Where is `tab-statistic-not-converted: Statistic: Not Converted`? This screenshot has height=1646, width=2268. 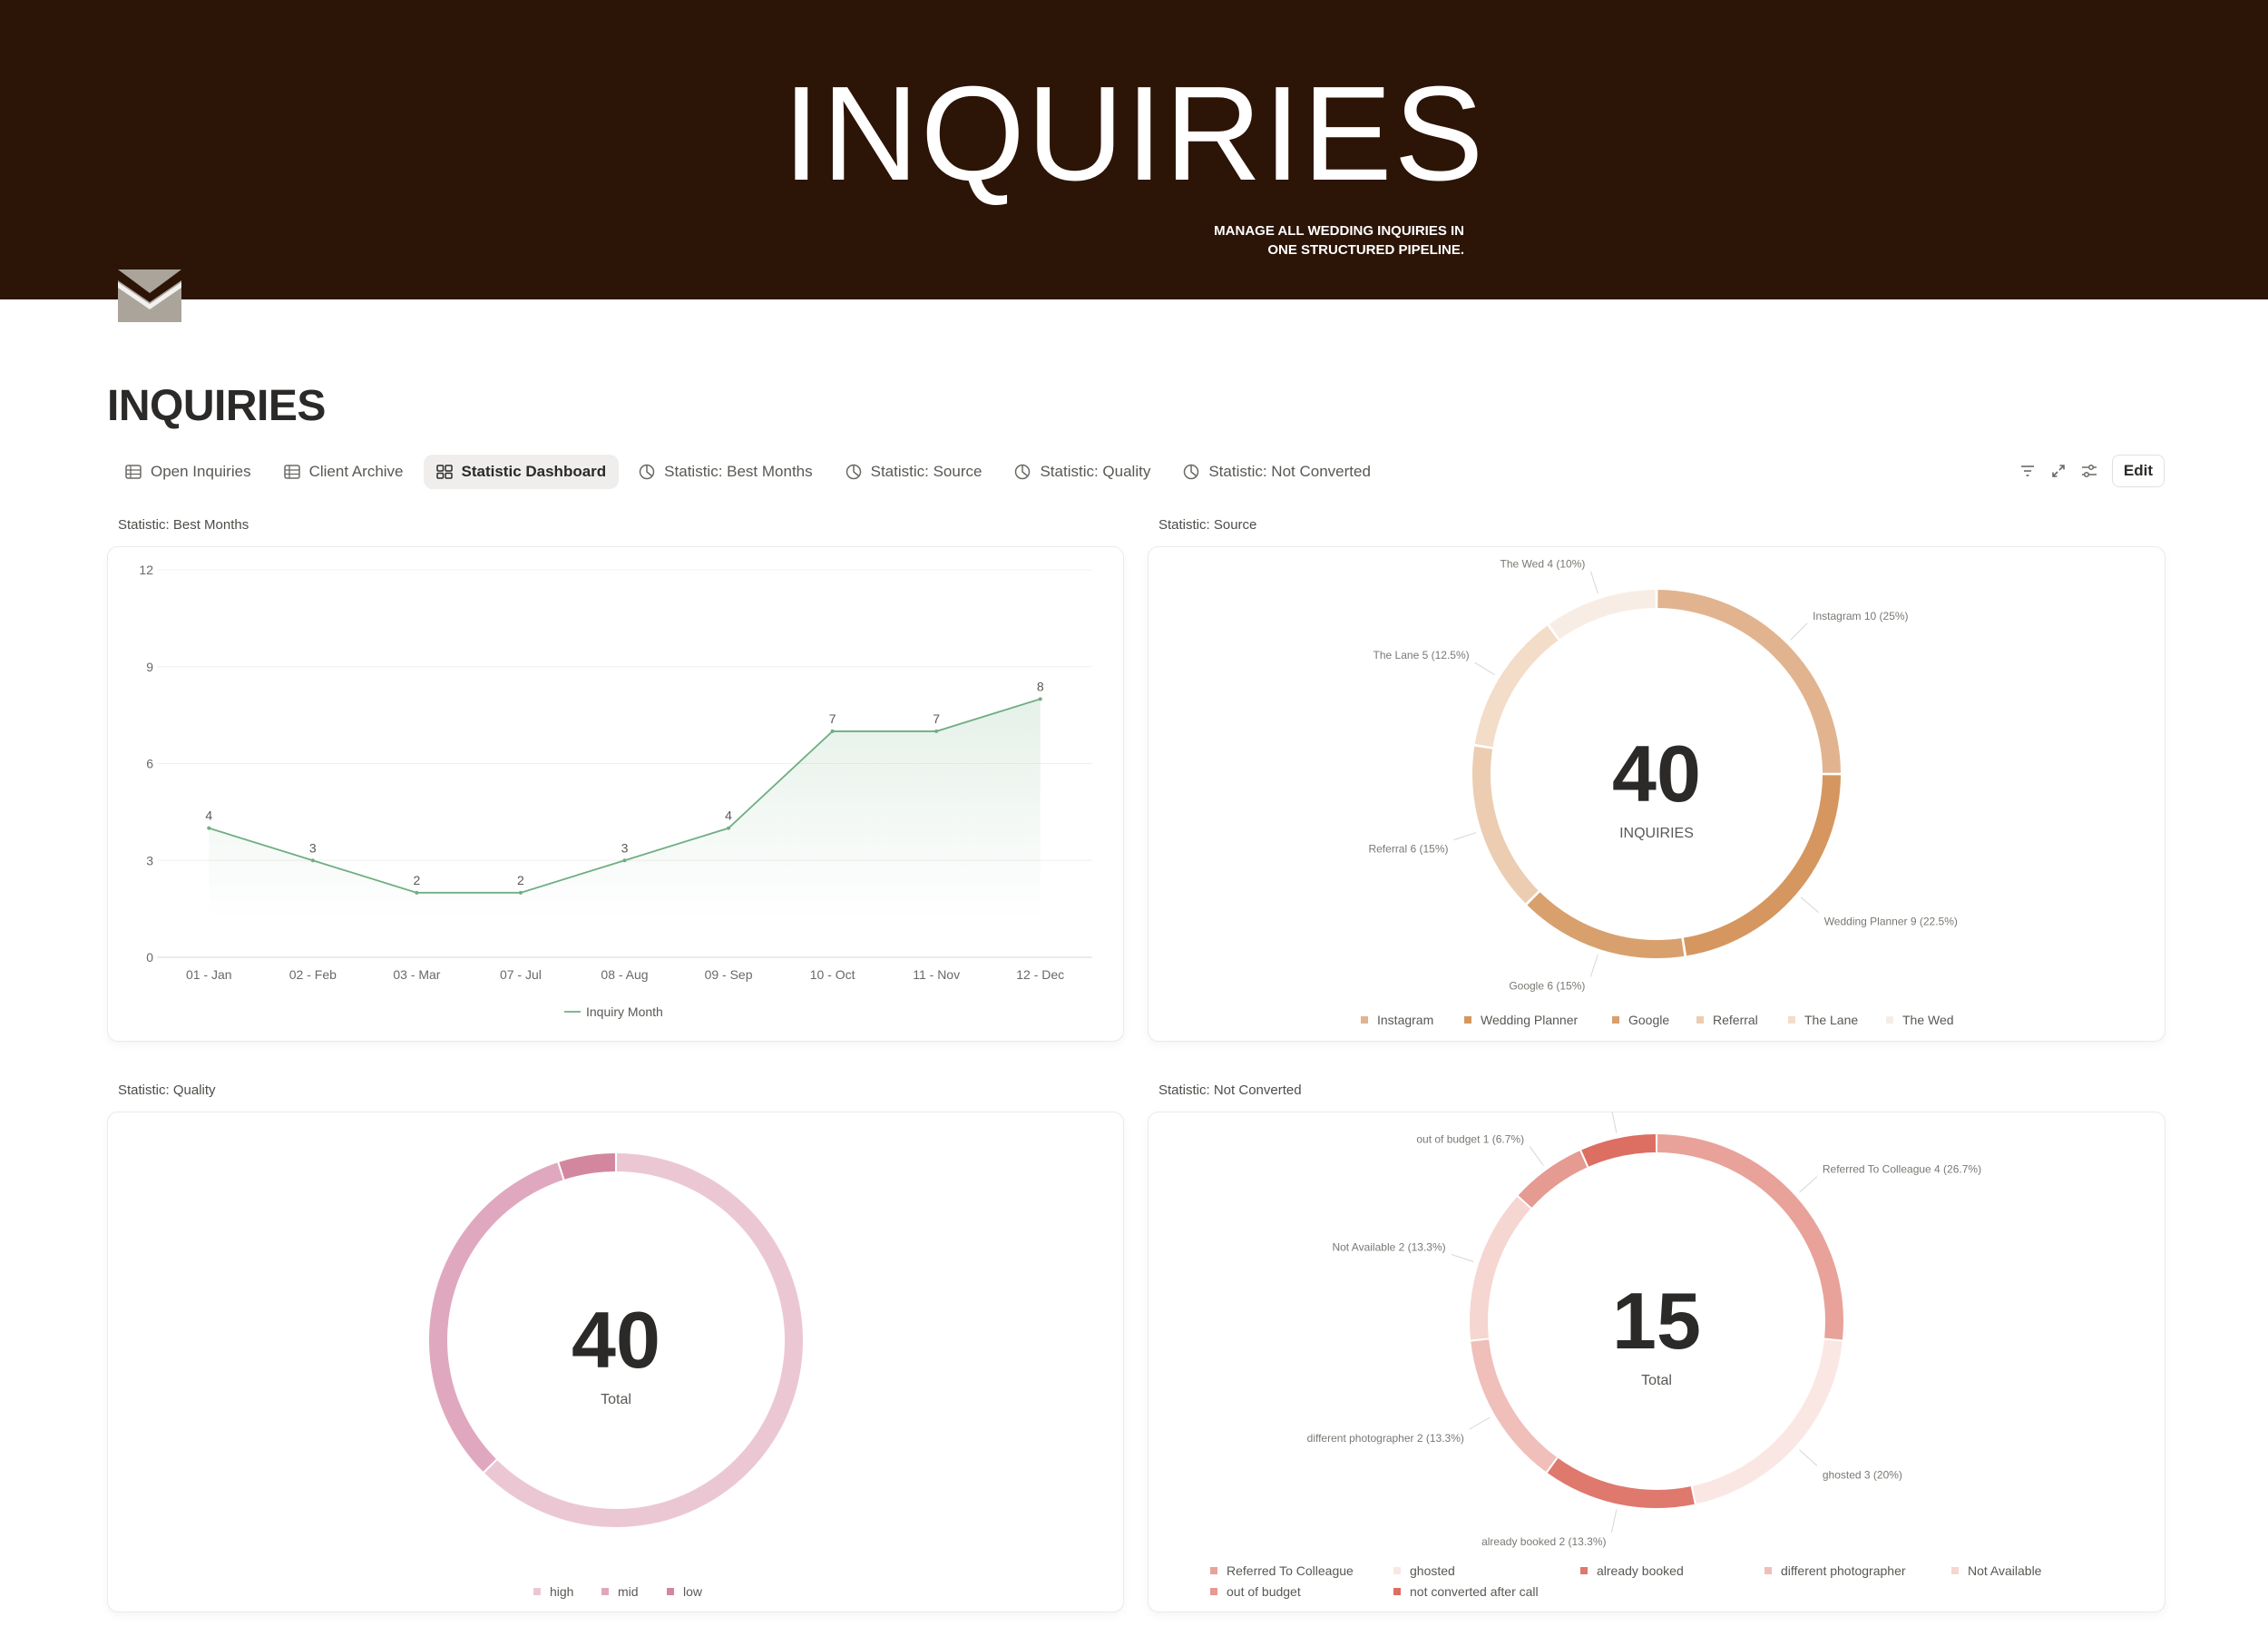 tab-statistic-not-converted: Statistic: Not Converted is located at coordinates (1277, 472).